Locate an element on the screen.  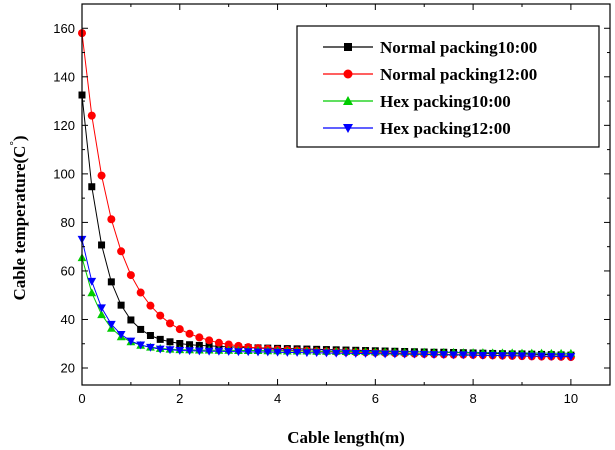
legend-label-2: Normal packing12:00 is located at coordinates (458, 74).